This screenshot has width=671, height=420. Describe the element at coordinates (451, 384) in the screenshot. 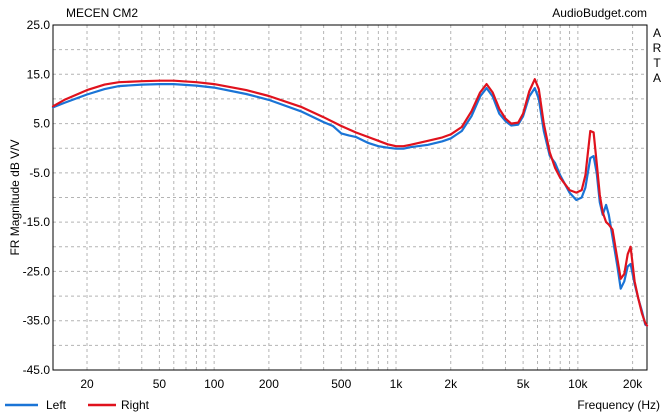

I see `x-tick-label: 2k` at that location.